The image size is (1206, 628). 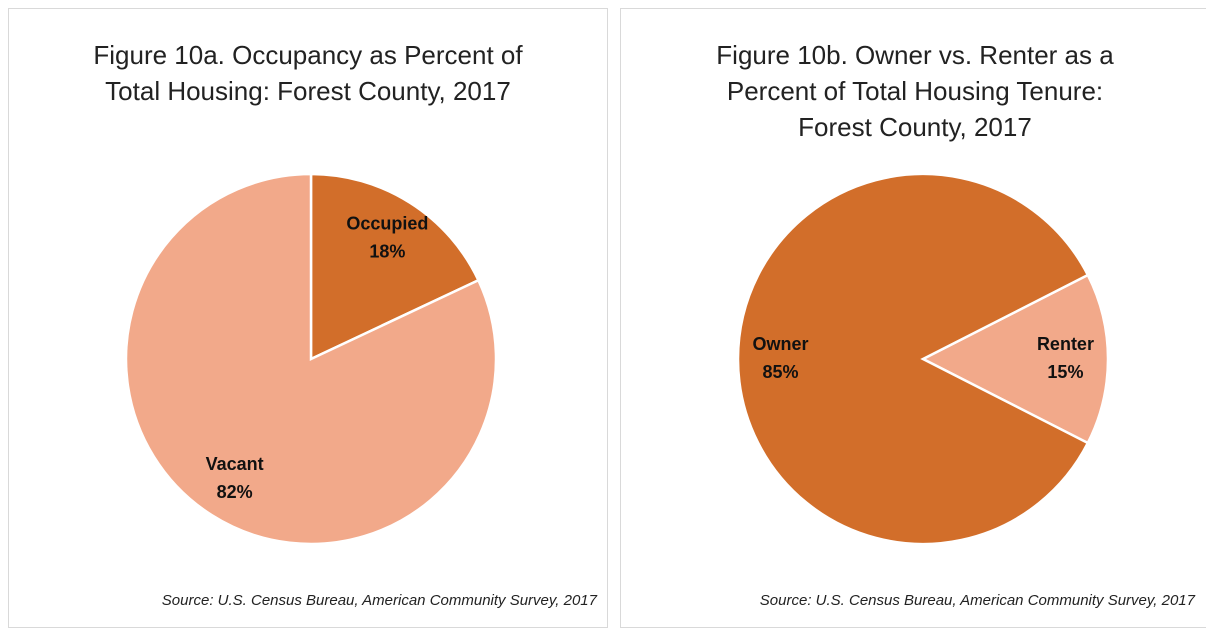 What do you see at coordinates (387, 223) in the screenshot?
I see `slice-label: Occupied` at bounding box center [387, 223].